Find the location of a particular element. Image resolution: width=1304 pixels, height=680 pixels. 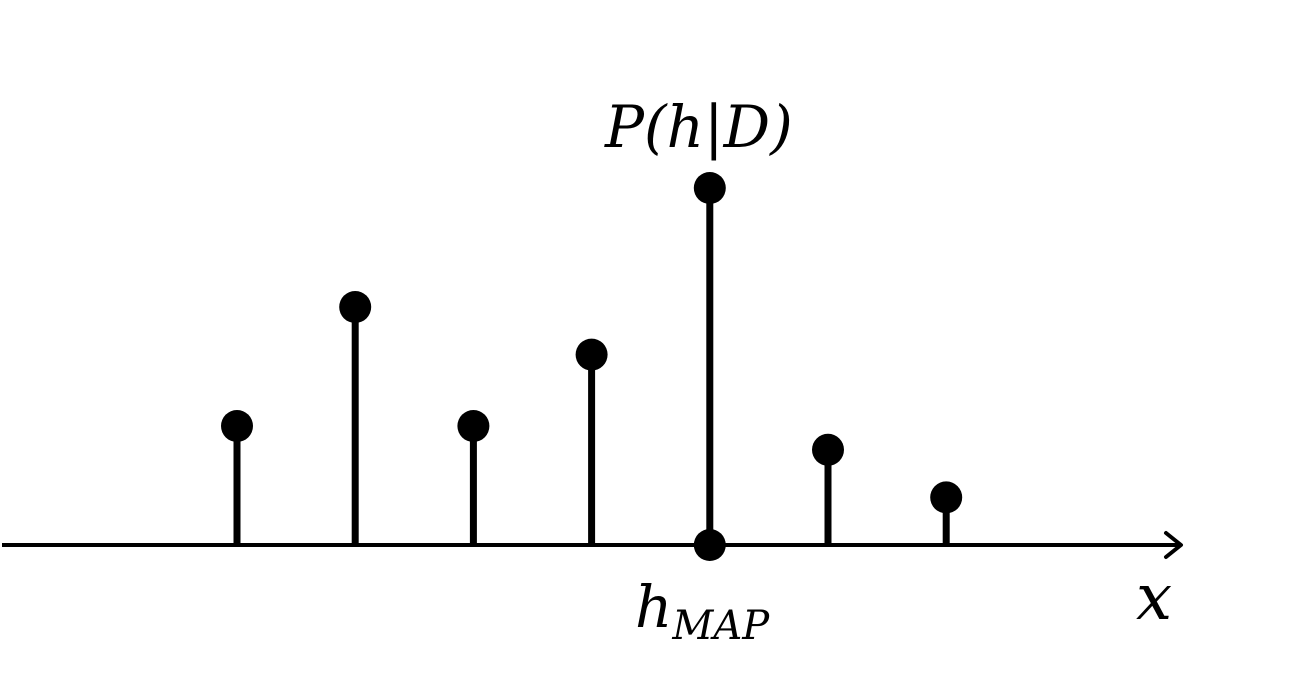

posterior-label-pre: P(h is located at coordinates (655, 127).